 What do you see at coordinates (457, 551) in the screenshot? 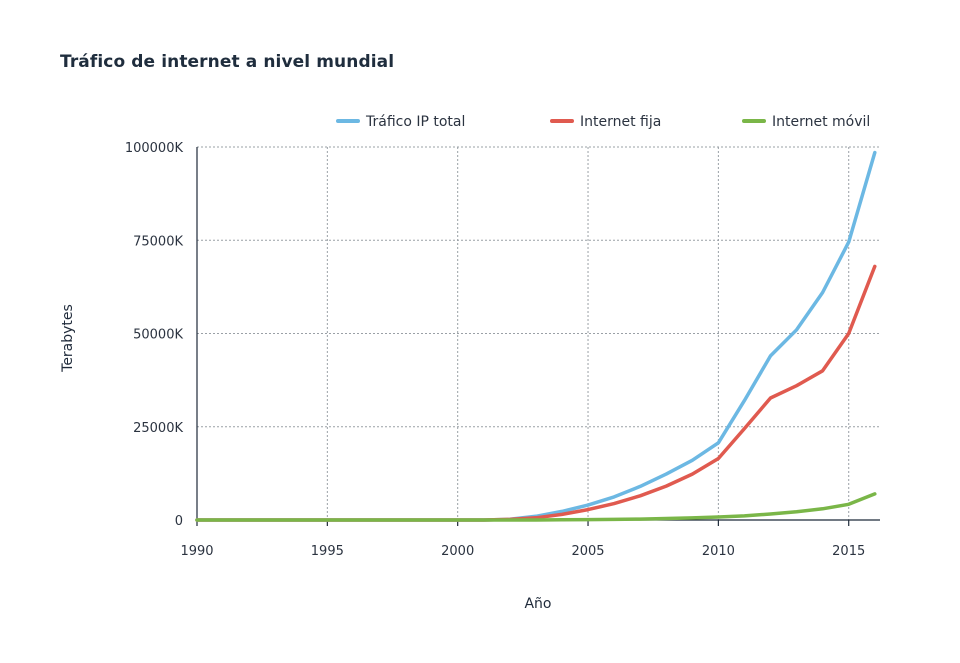
I see `x-tick-label: 2000` at bounding box center [457, 551].